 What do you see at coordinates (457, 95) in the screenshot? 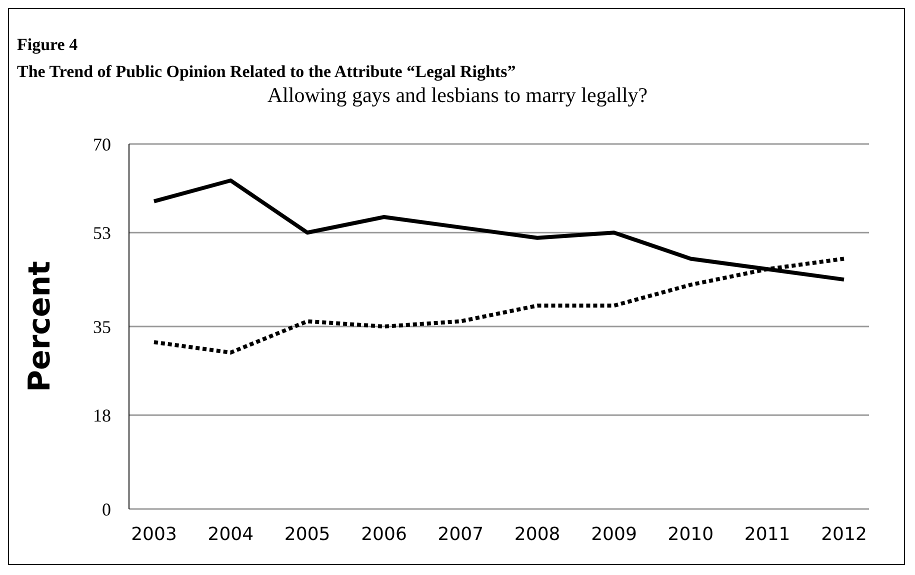
I see `chart-title: Allowing gays and lesbians to marry legally?` at bounding box center [457, 95].